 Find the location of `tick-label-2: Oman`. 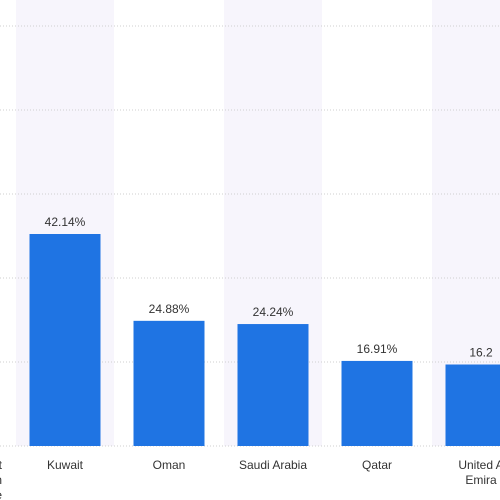

tick-label-2: Oman is located at coordinates (169, 465).